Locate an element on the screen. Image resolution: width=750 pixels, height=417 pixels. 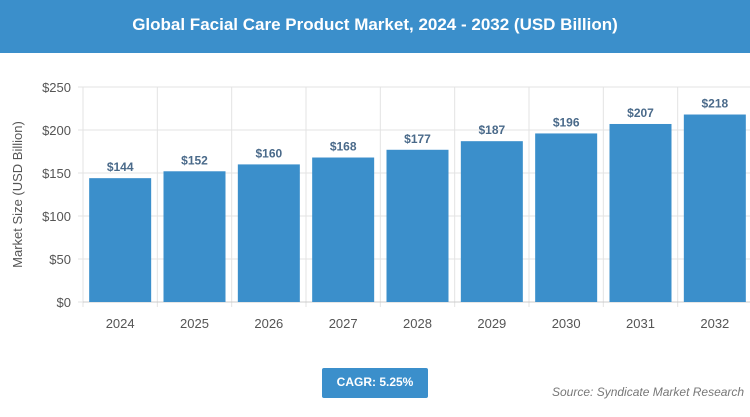
bar-2028 is located at coordinates (417, 225).